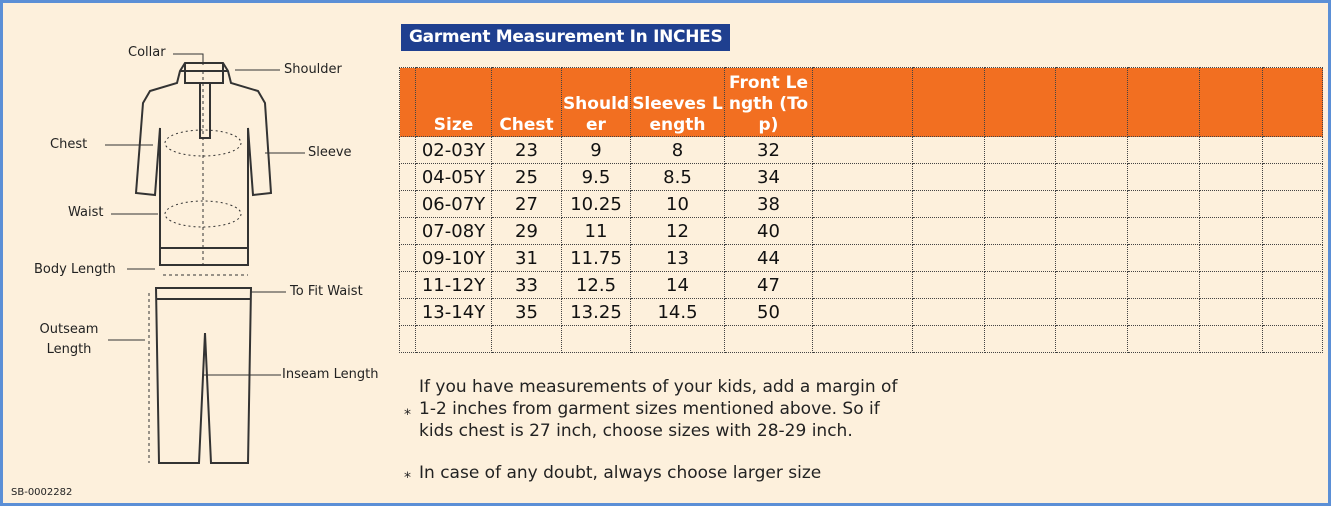 This screenshot has width=1331, height=506. I want to click on table-cell: 33, so click(526, 285).